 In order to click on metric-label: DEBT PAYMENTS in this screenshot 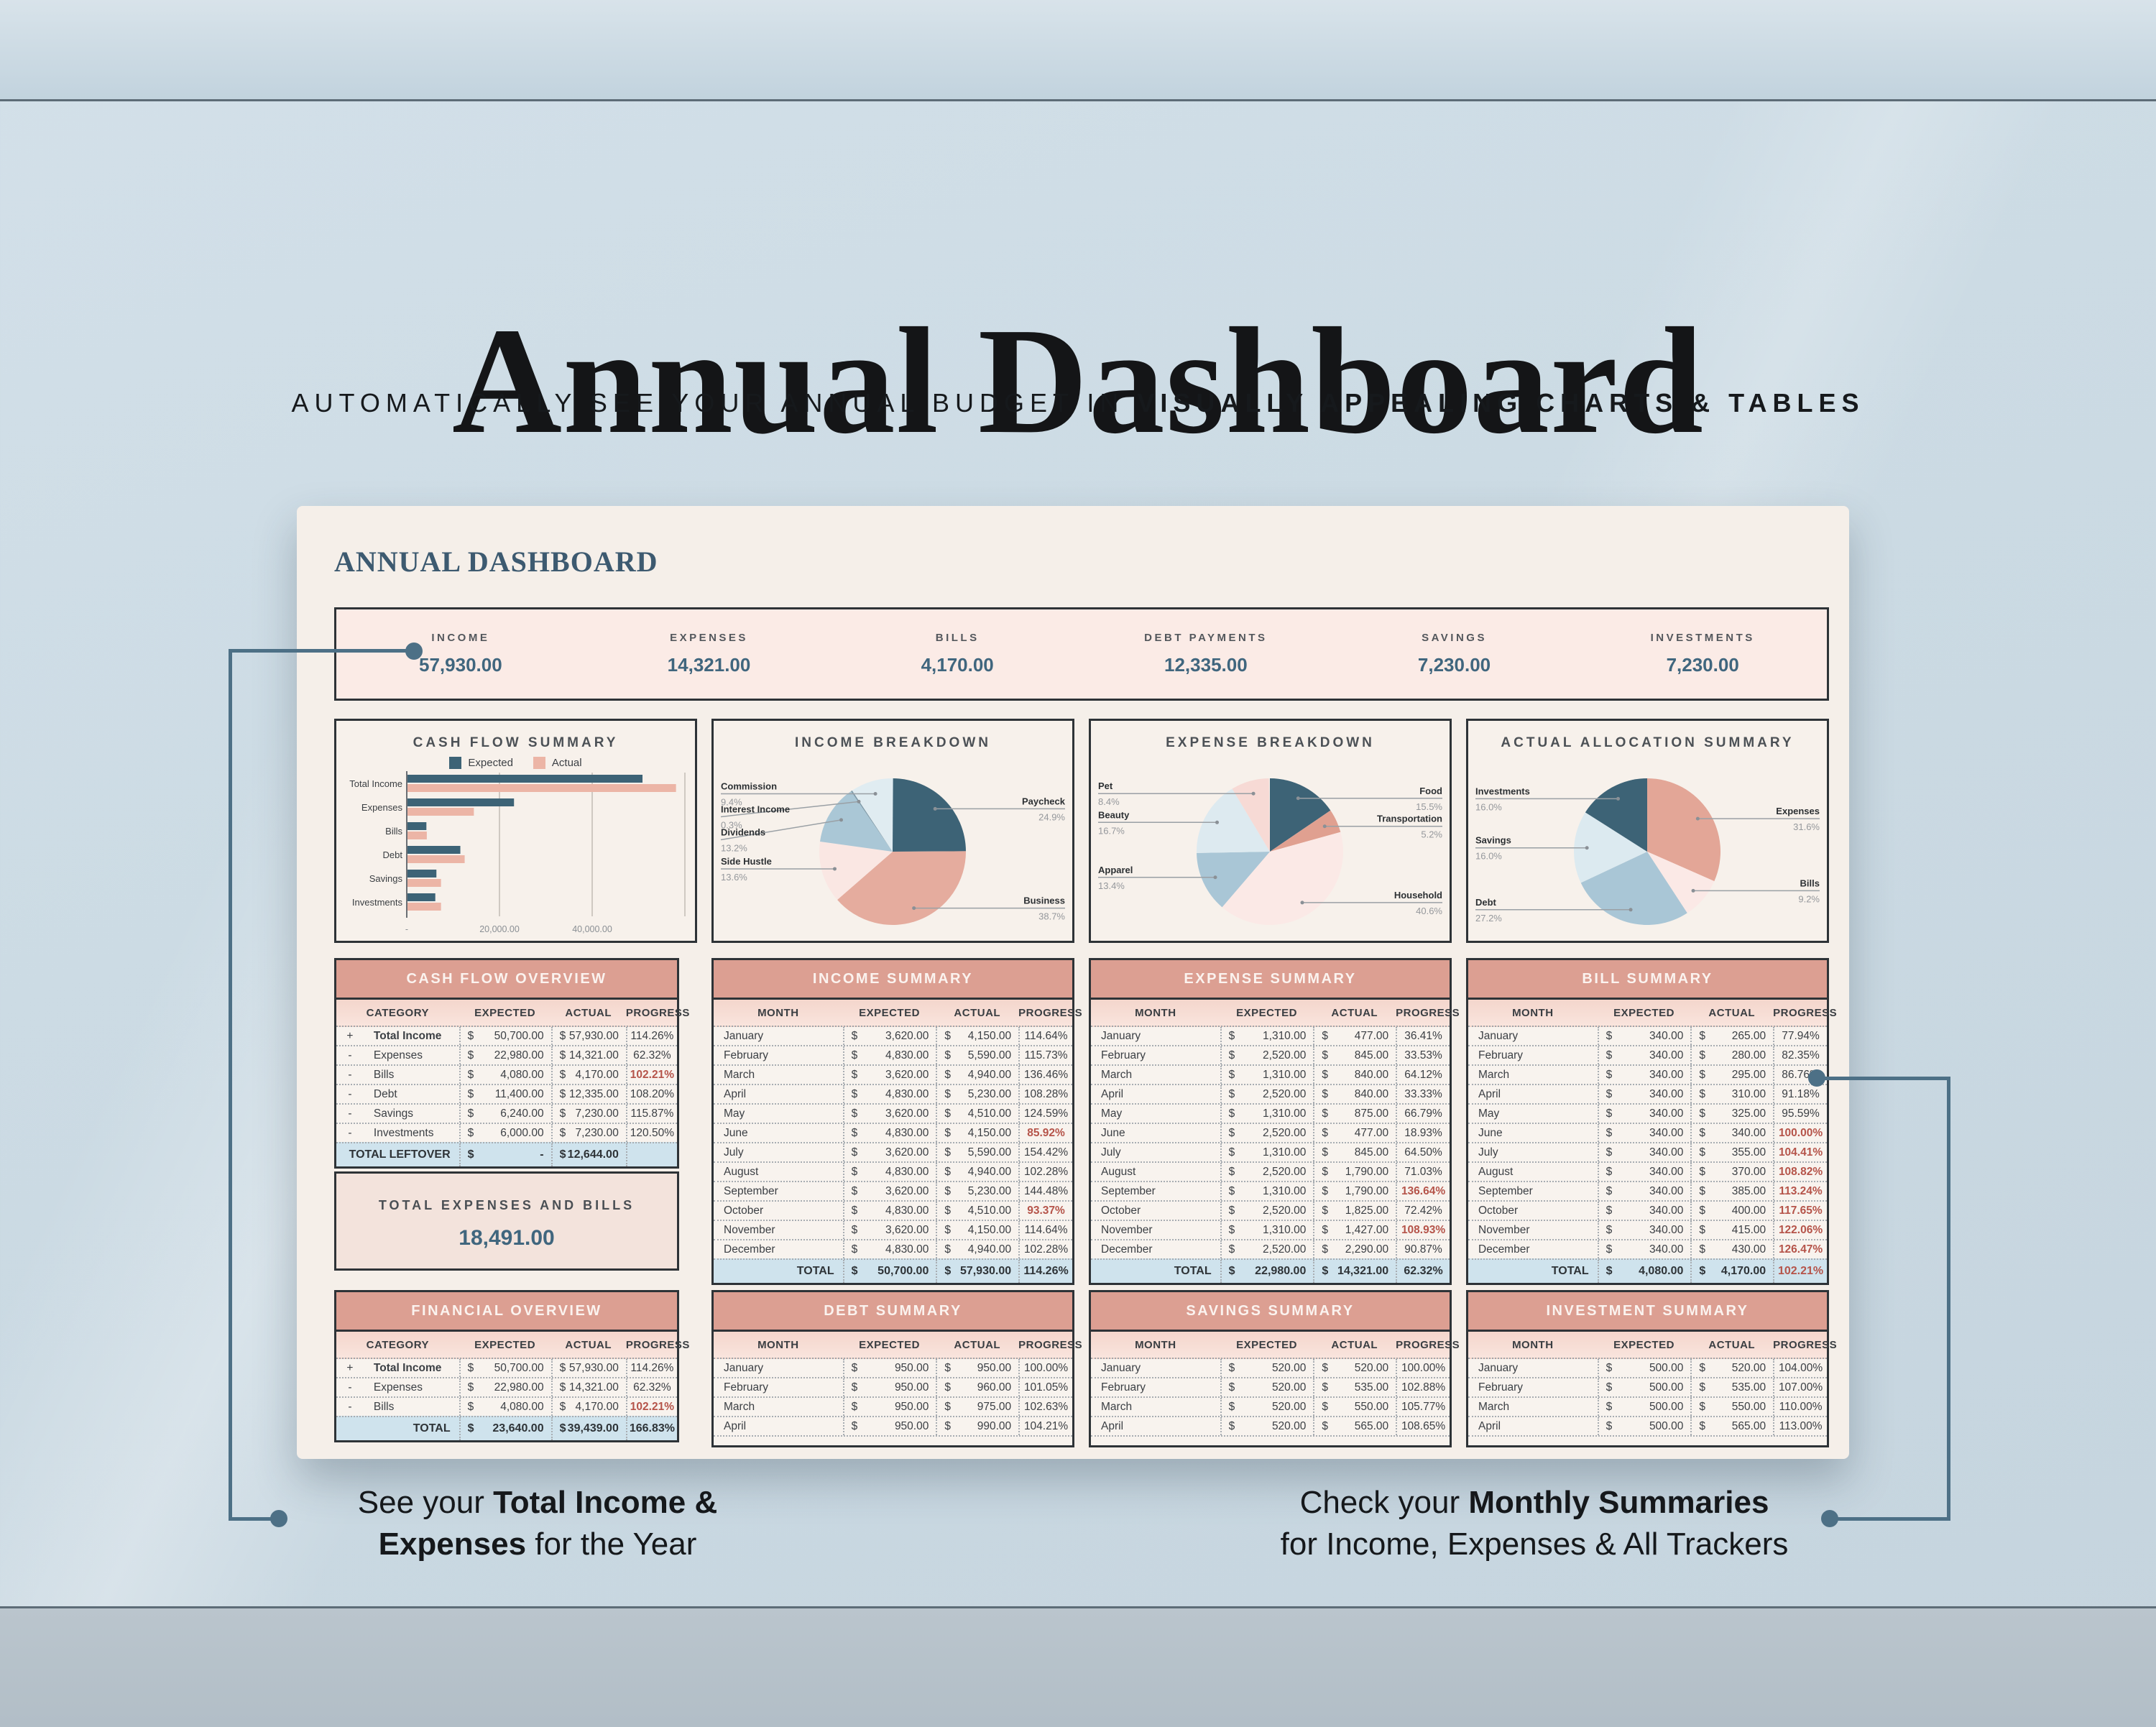, I will do `click(1206, 638)`.